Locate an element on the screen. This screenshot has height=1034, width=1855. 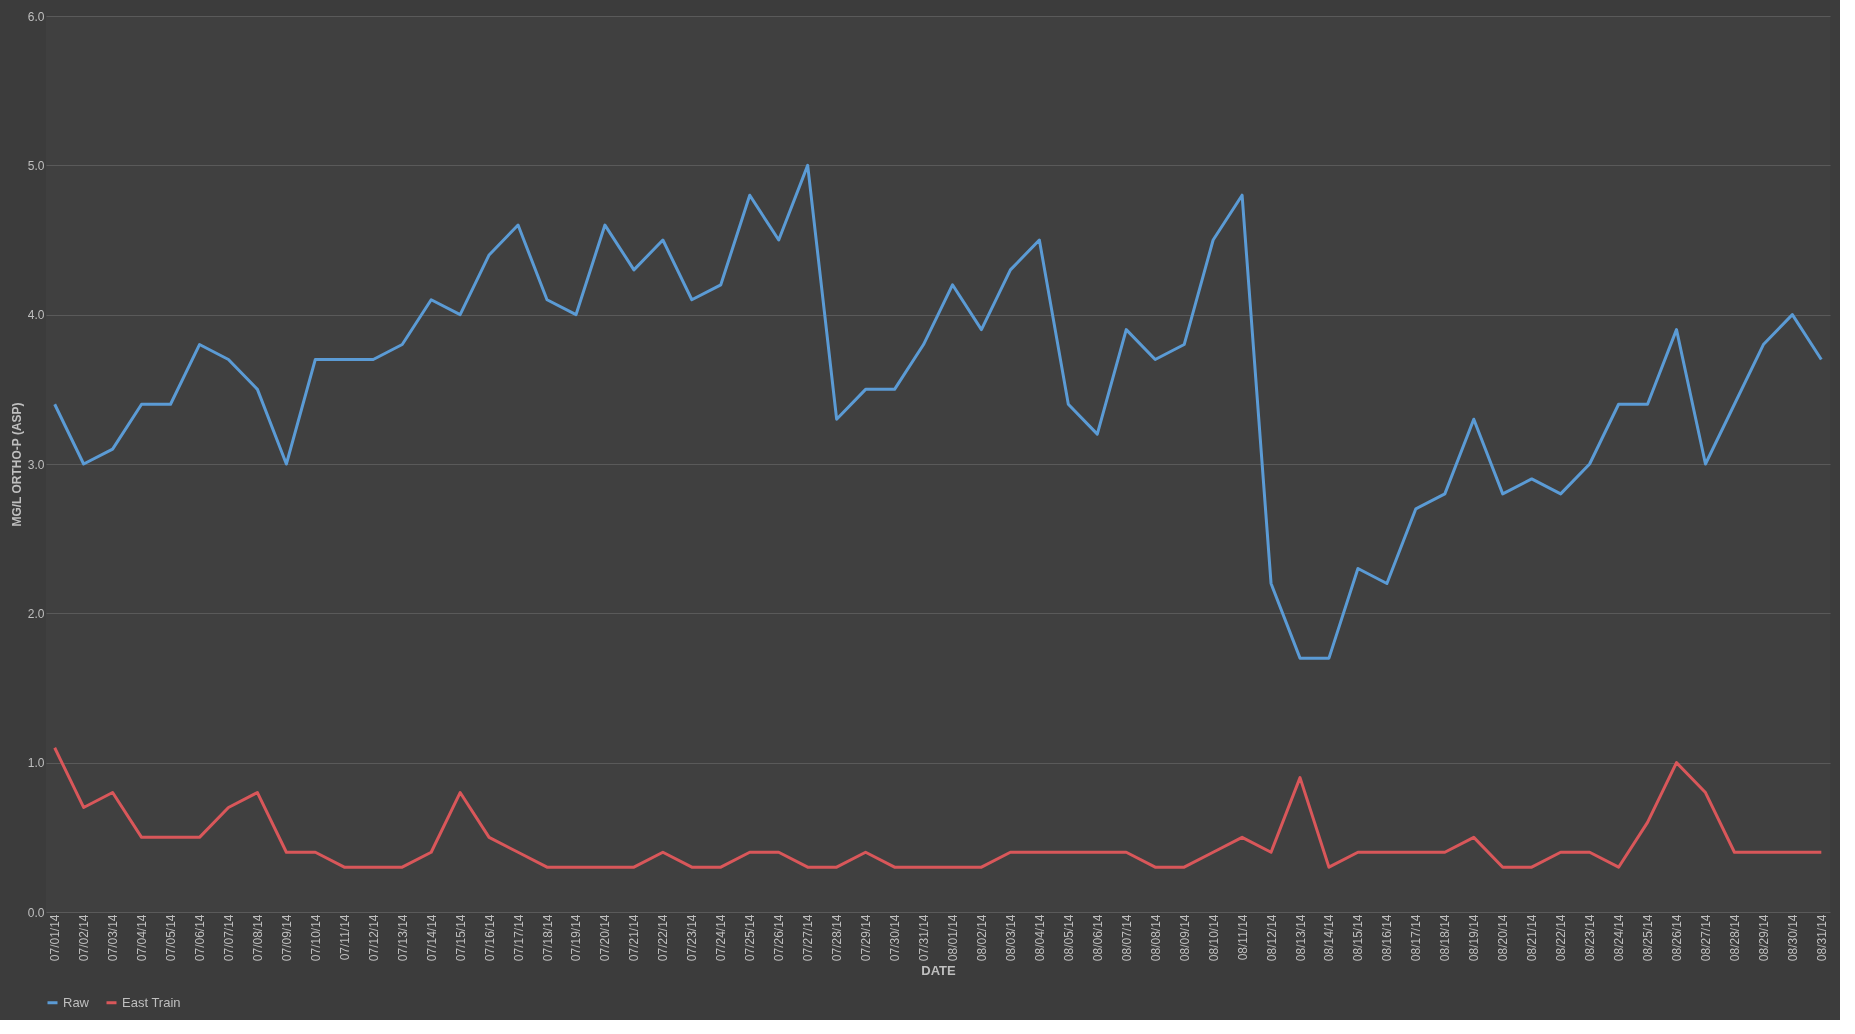
x-tick-label: 07/11/14 is located at coordinates (344, 937).